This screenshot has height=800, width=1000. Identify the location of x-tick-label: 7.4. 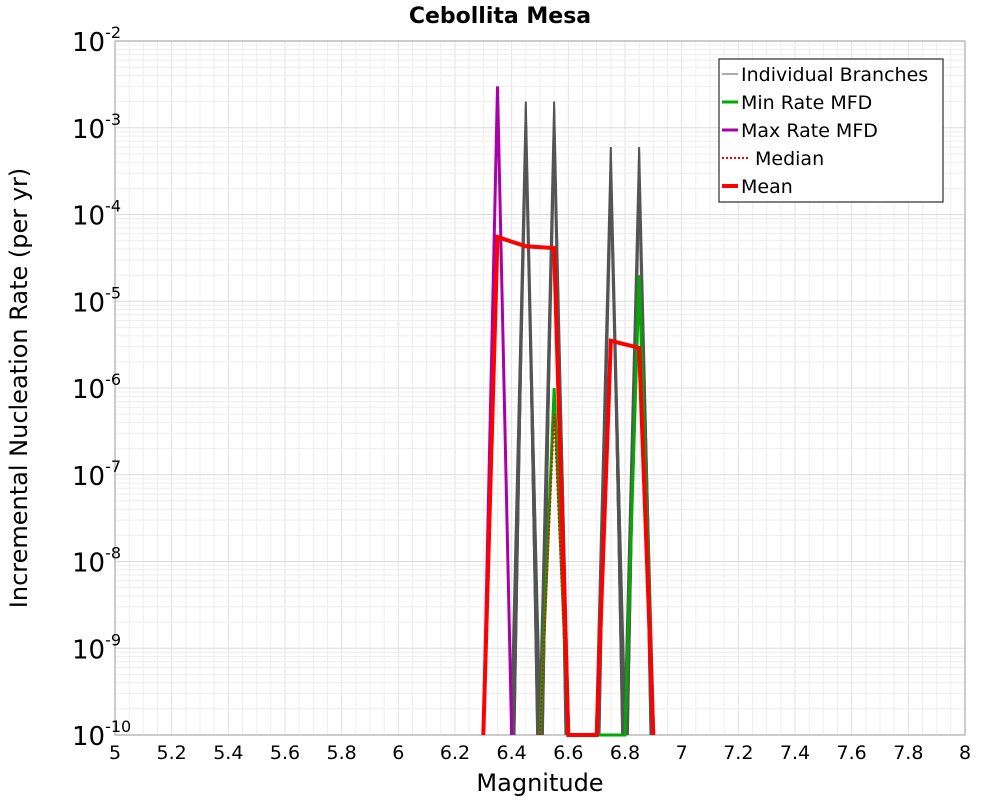
(795, 753).